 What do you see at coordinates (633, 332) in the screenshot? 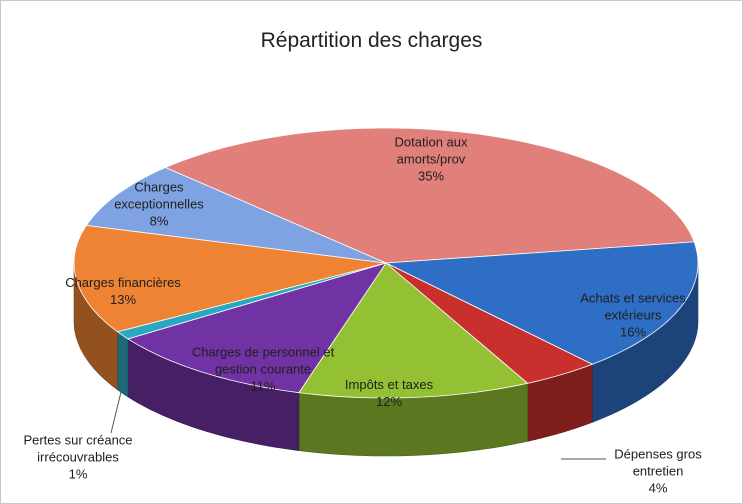
I see `value-label: 16%` at bounding box center [633, 332].